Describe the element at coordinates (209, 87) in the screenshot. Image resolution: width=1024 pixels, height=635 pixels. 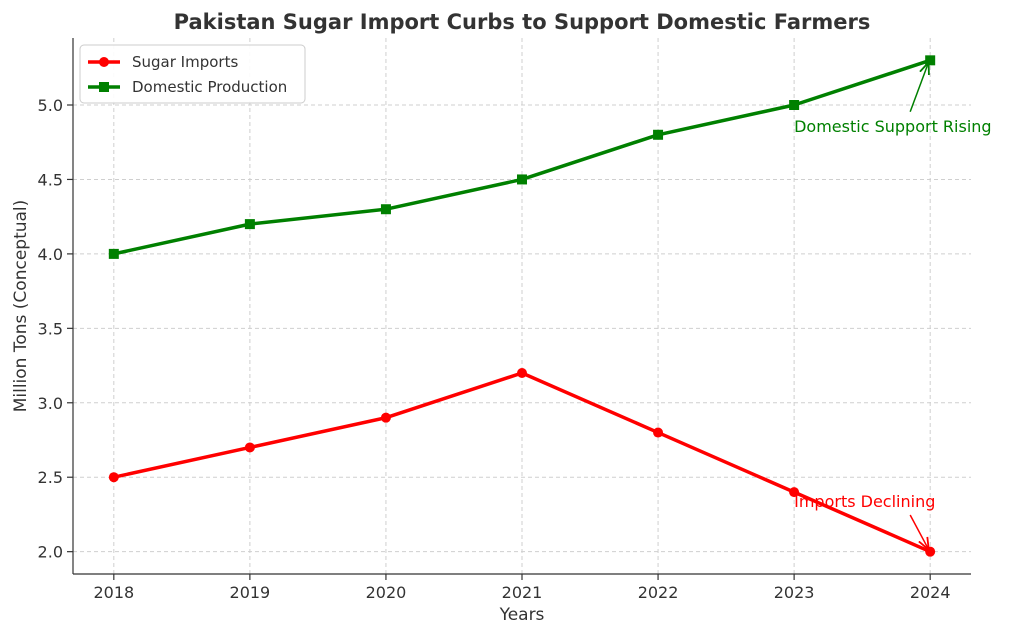
I see `legend-label: Domestic Production` at that location.